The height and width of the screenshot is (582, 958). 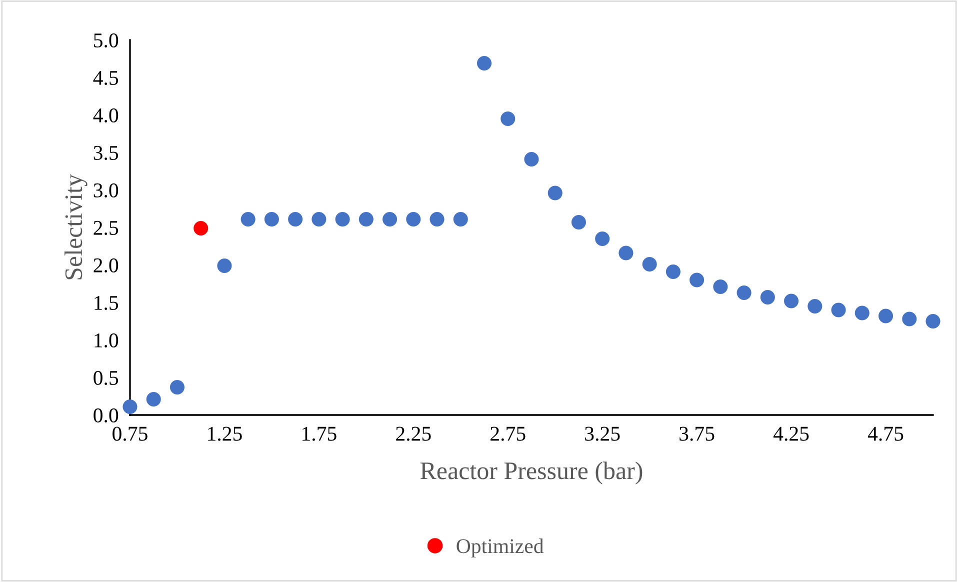 What do you see at coordinates (130, 433) in the screenshot?
I see `x-tick-label: 0.75` at bounding box center [130, 433].